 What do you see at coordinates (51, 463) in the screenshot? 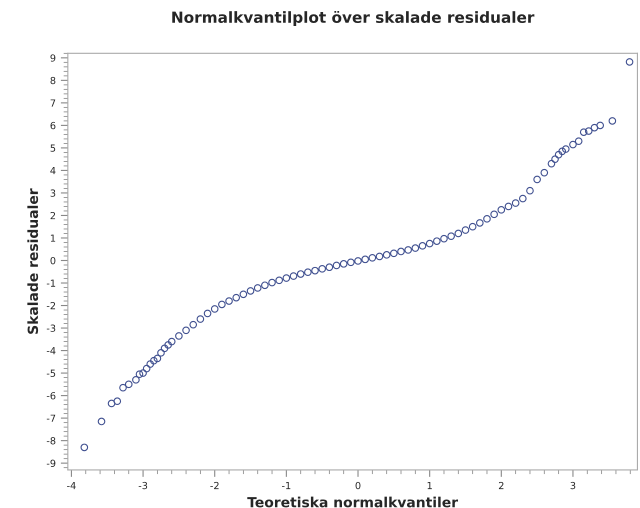
I see `y-tick-label: -9` at bounding box center [51, 463].